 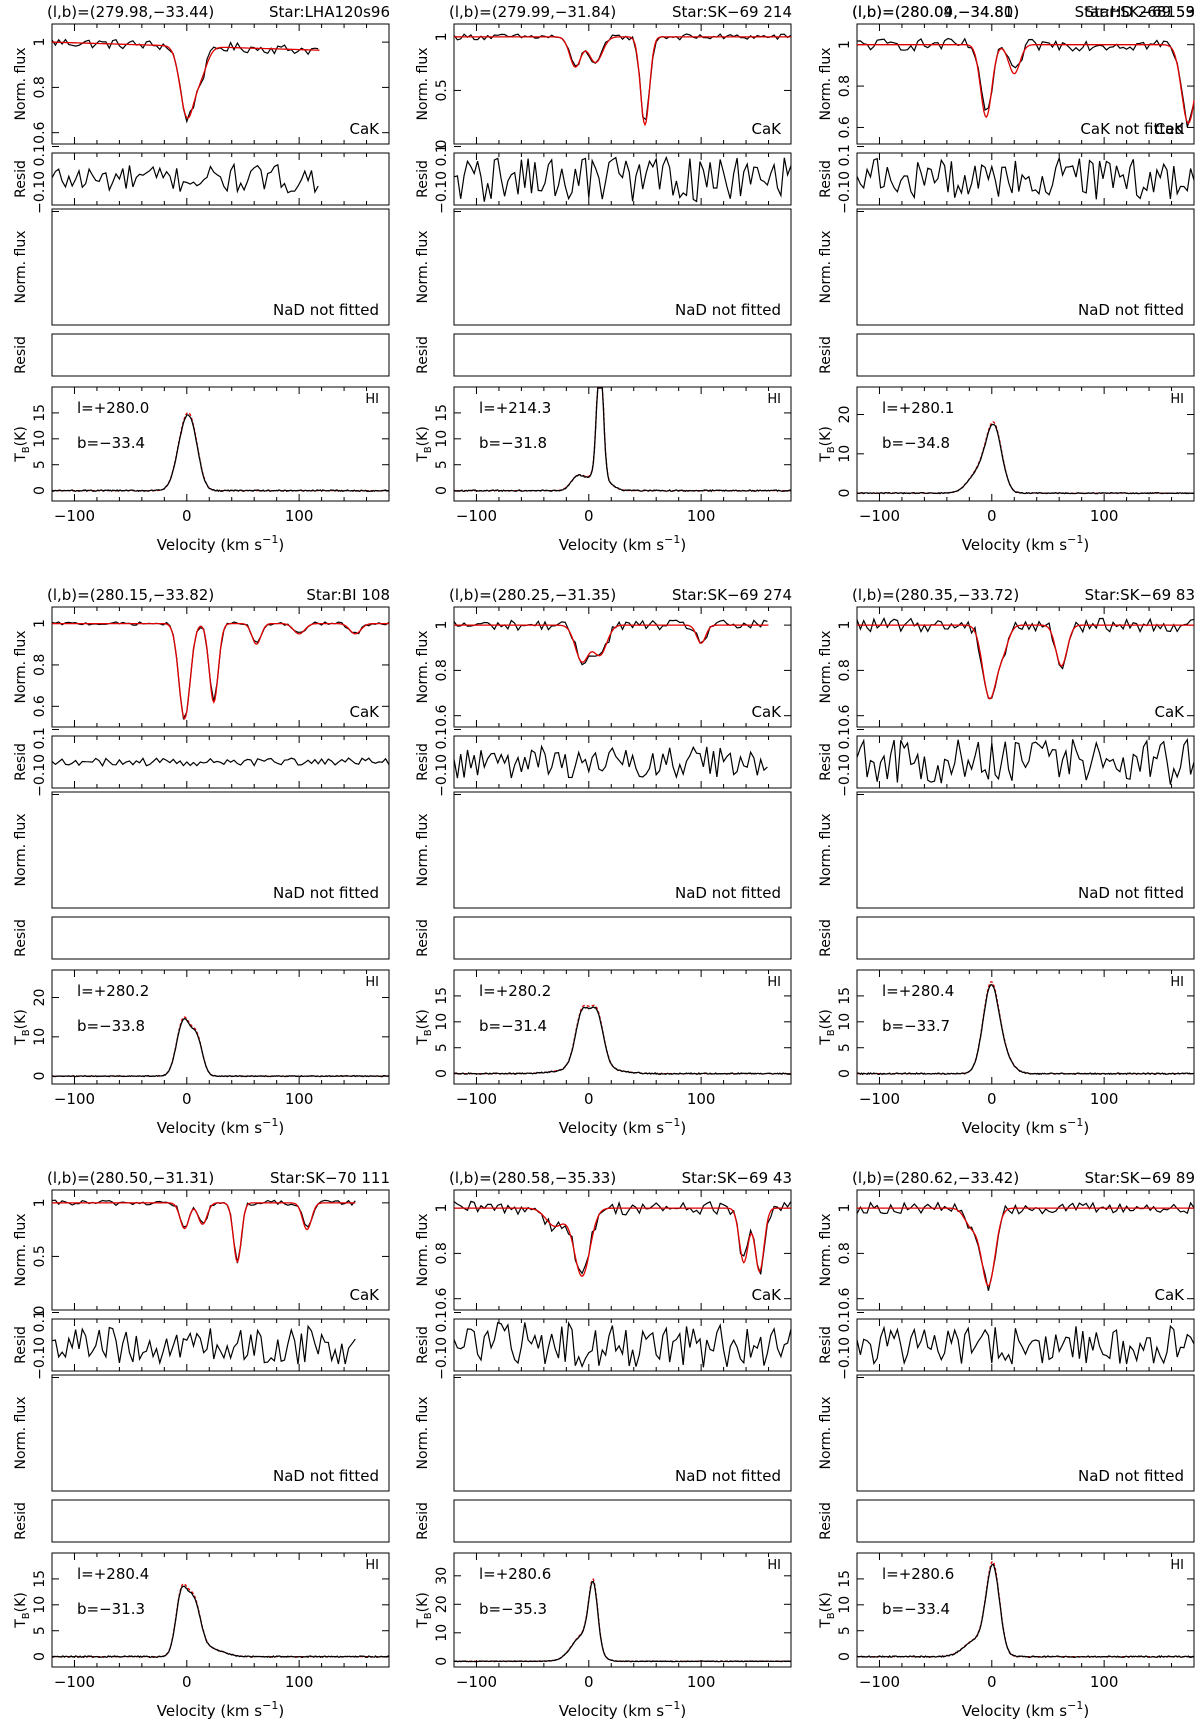 What do you see at coordinates (329, 12) in the screenshot?
I see `star-name: Star:LHA120s96` at bounding box center [329, 12].